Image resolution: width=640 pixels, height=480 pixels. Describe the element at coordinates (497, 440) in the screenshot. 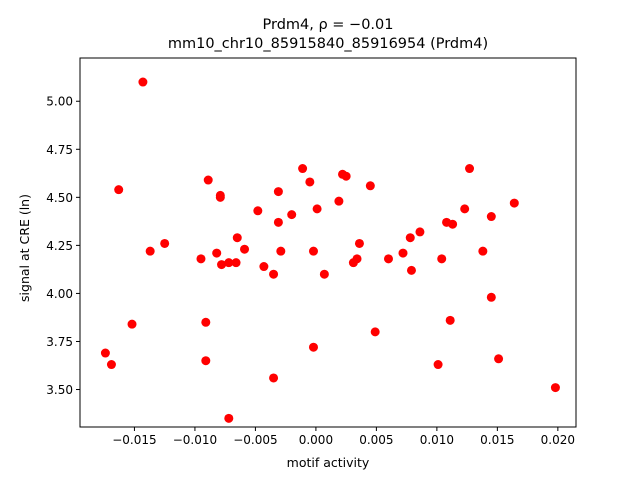

I see `x-tick-label: 0.015` at that location.